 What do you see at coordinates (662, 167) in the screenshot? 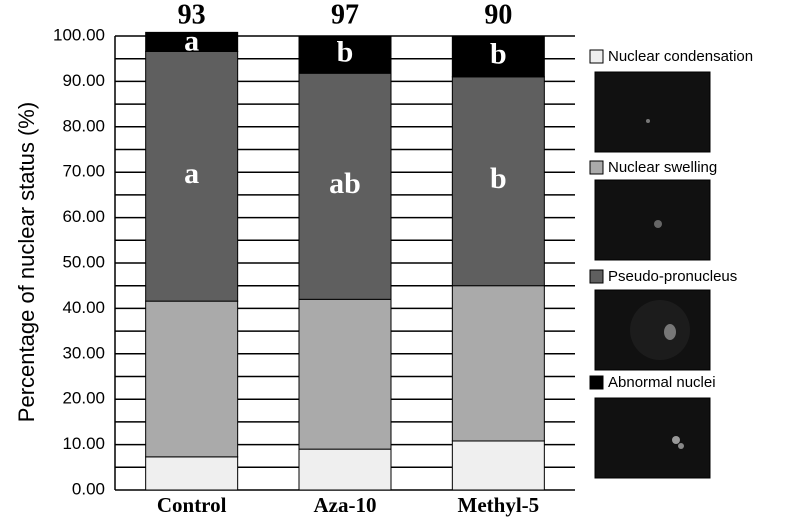
I see `legend-label: Nuclear swelling` at bounding box center [662, 167].